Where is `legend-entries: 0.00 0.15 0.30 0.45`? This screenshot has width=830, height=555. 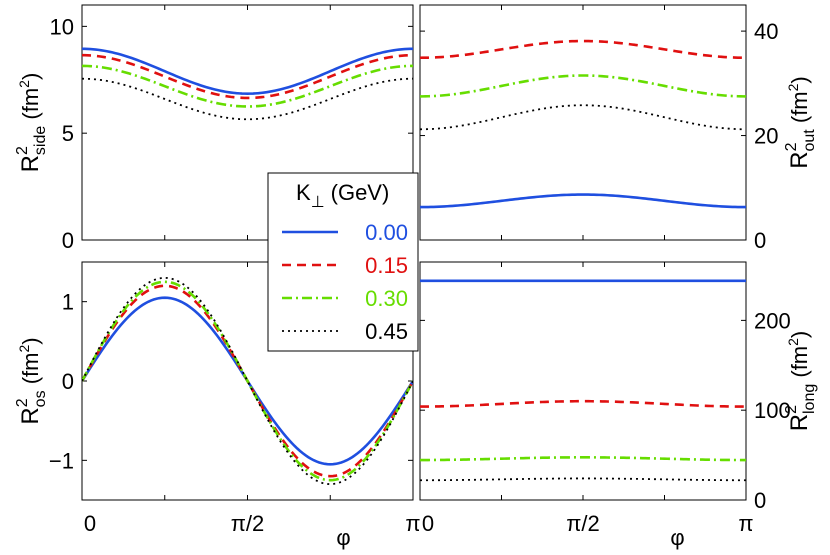
legend-entries: 0.00 0.15 0.30 0.45 is located at coordinates (345, 282).